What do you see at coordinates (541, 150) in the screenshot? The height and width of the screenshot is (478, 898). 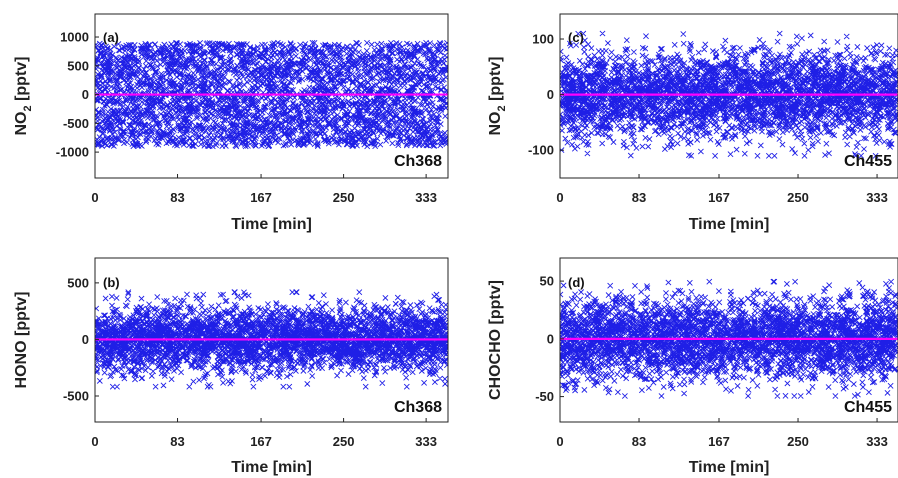 I see `y-tick-label: -100` at bounding box center [541, 150].